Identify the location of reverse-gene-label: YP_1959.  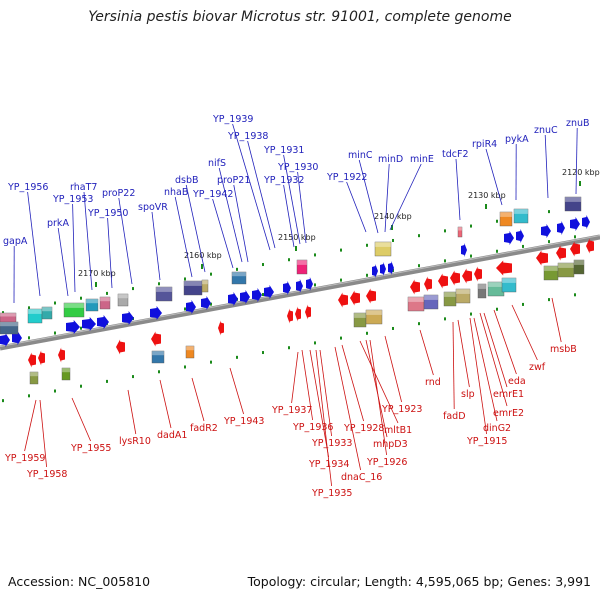
(24, 458).